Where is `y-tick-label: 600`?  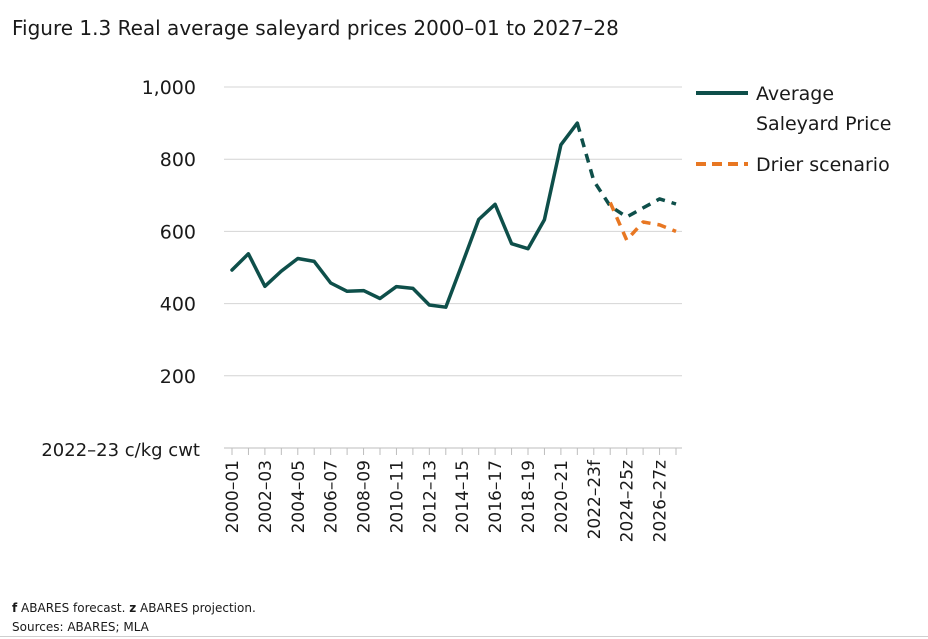
y-tick-label: 600 is located at coordinates (178, 232).